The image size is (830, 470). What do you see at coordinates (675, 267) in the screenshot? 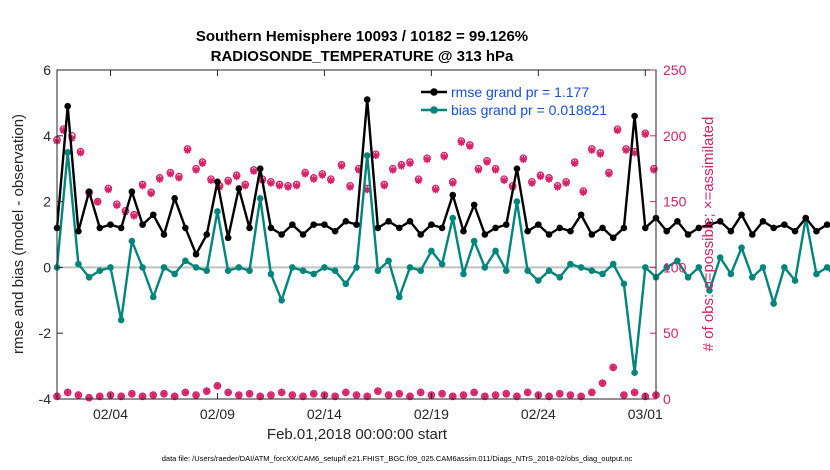
I see `y-right-tick-label: 100` at bounding box center [675, 267].